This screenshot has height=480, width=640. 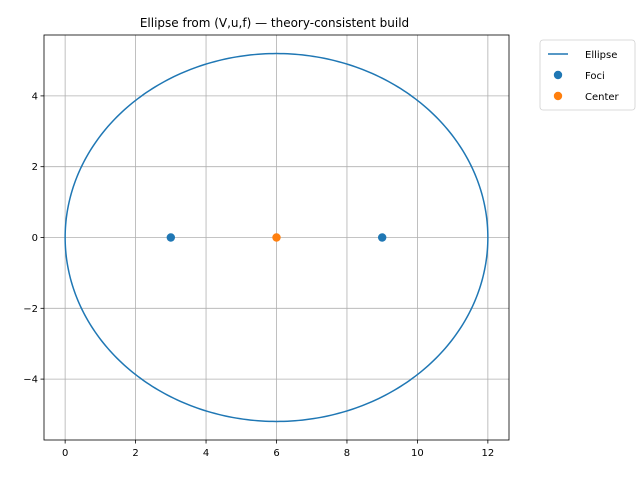 I want to click on y-tick-label: 2, so click(x=35, y=167).